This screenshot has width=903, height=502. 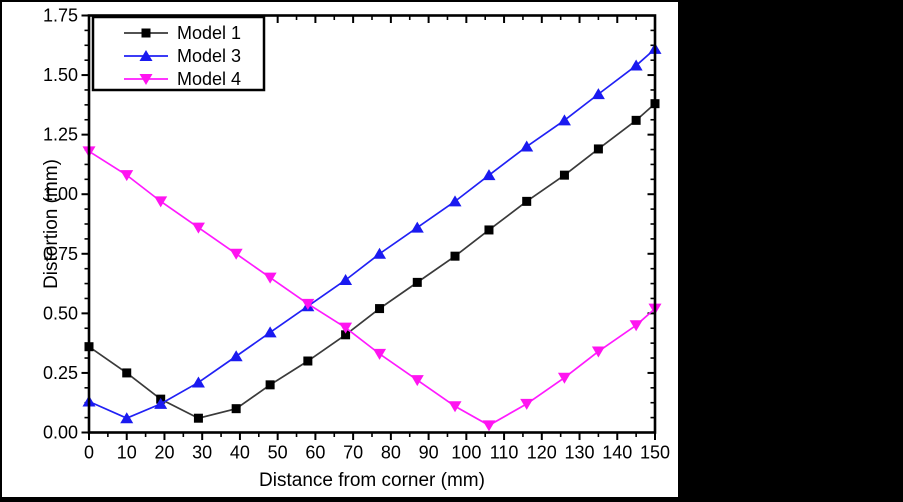 What do you see at coordinates (89, 453) in the screenshot?
I see `x-tick-label: 0` at bounding box center [89, 453].